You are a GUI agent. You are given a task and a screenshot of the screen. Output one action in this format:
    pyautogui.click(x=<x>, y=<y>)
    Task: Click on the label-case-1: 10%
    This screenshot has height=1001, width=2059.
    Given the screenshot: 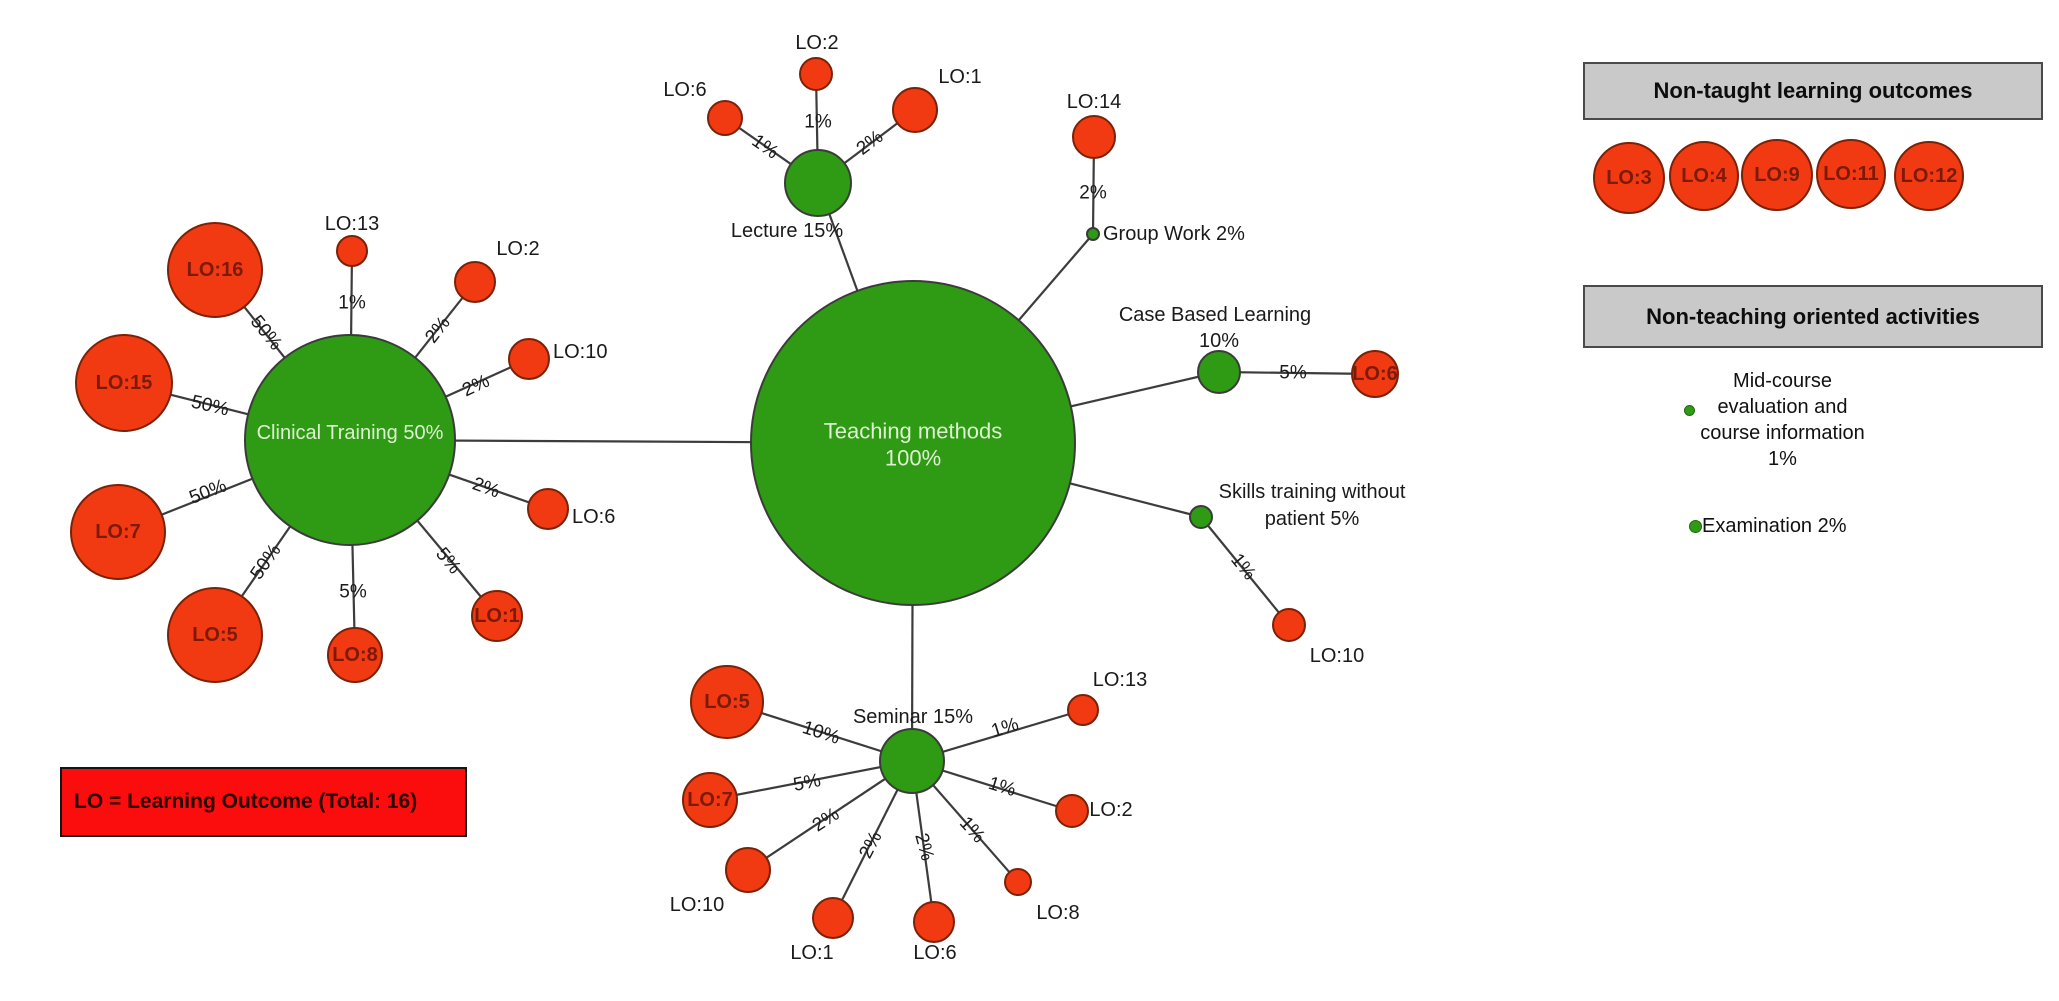 What is the action you would take?
    pyautogui.click(x=1219, y=341)
    